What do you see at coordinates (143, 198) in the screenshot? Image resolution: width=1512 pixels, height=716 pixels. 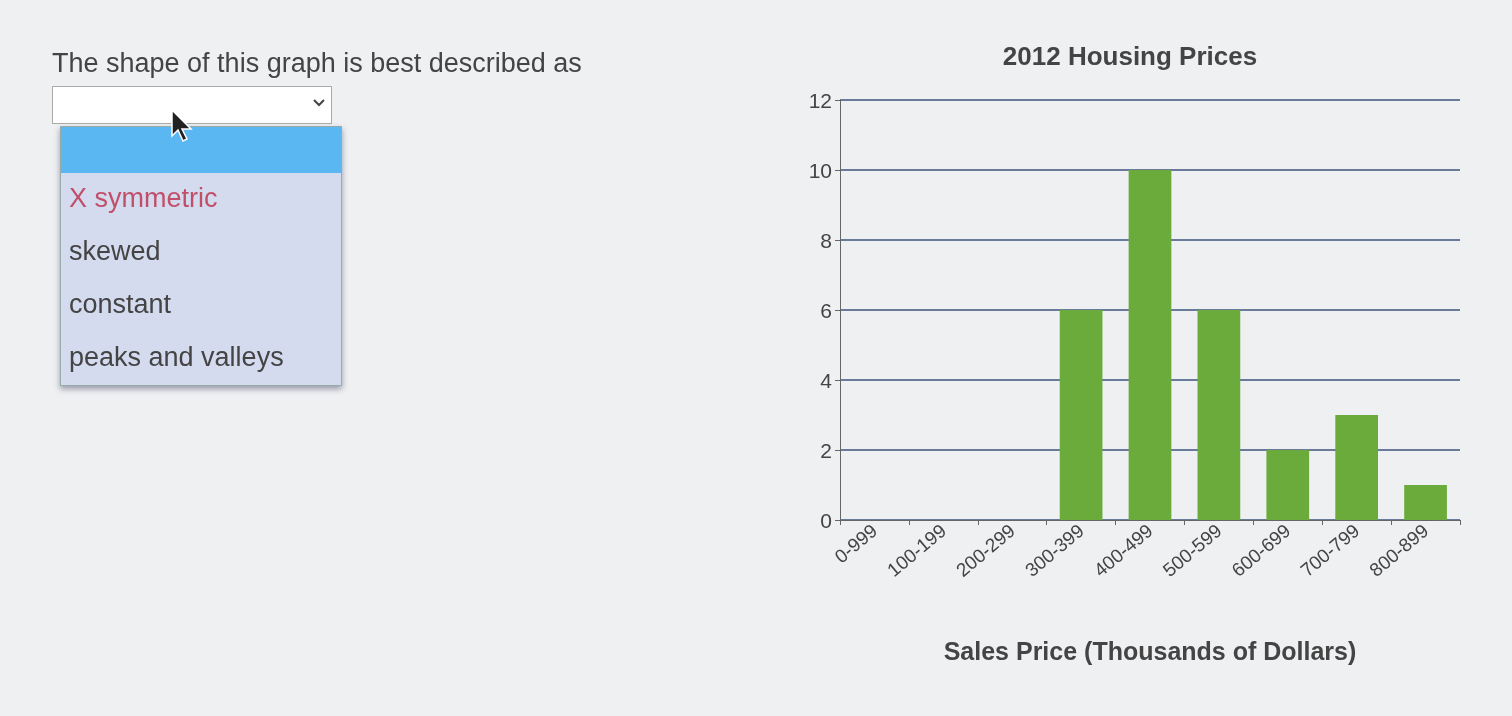 I see `text: X symmetric` at bounding box center [143, 198].